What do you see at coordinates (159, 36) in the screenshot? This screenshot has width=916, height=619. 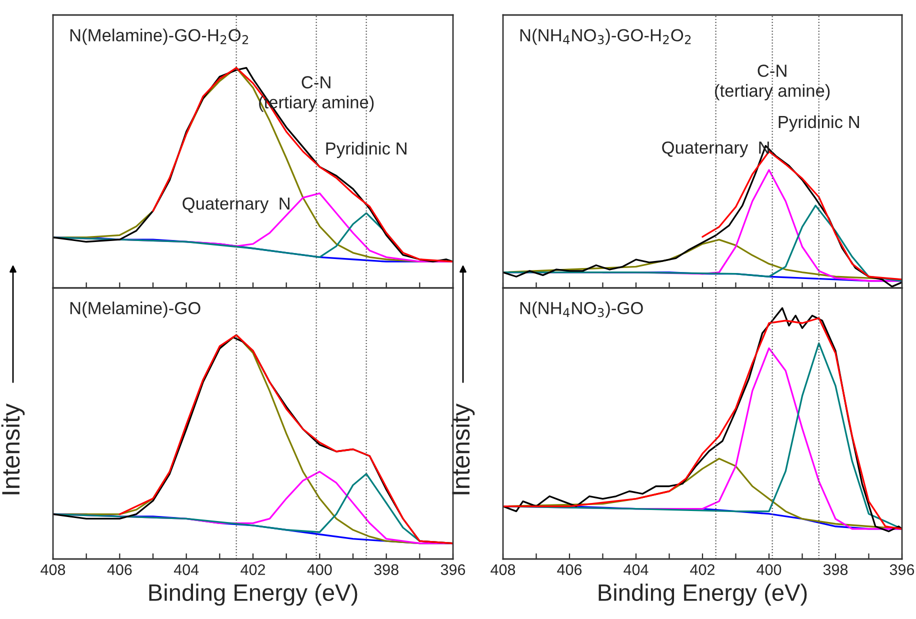 I see `text: N(Melamine)-GO-H$_{2}$O$_{2}$` at bounding box center [159, 36].